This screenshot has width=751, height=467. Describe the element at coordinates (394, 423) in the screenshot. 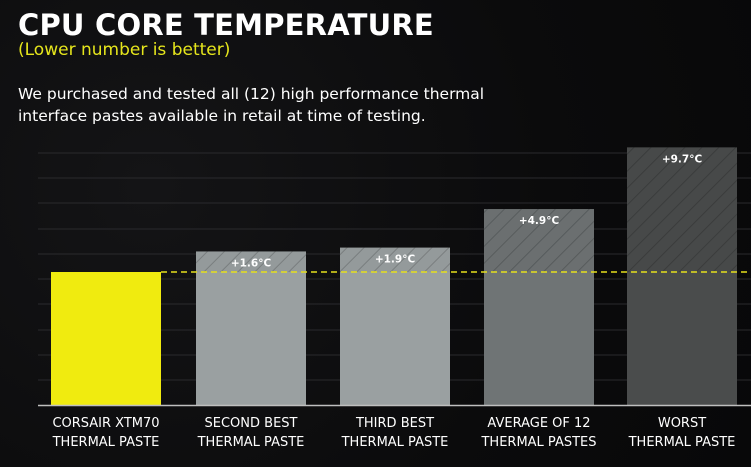

I see `category-label-line: THIRD BEST` at that location.